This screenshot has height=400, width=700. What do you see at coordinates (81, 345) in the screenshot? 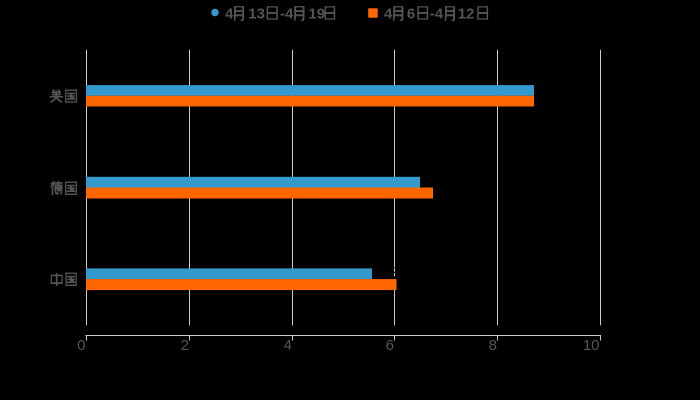
I see `svg-text: 0` at bounding box center [81, 345].